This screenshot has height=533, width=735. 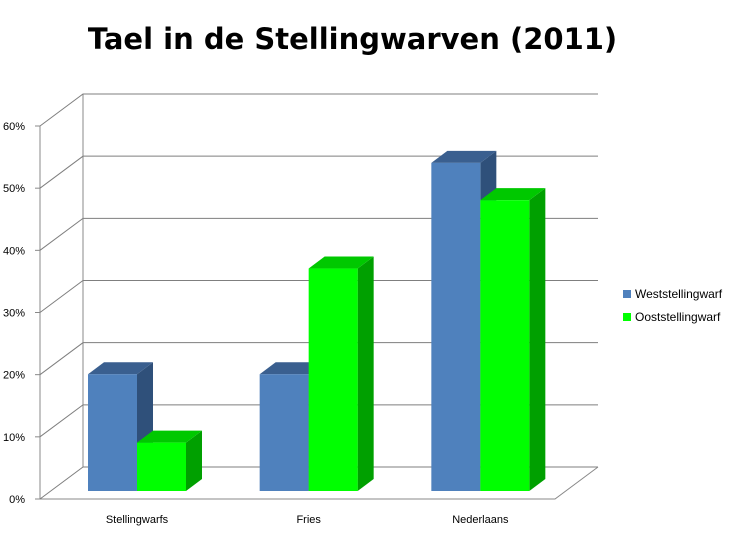 I want to click on chart-title: Tael in de Stellingwarven (2011), so click(x=352, y=39).